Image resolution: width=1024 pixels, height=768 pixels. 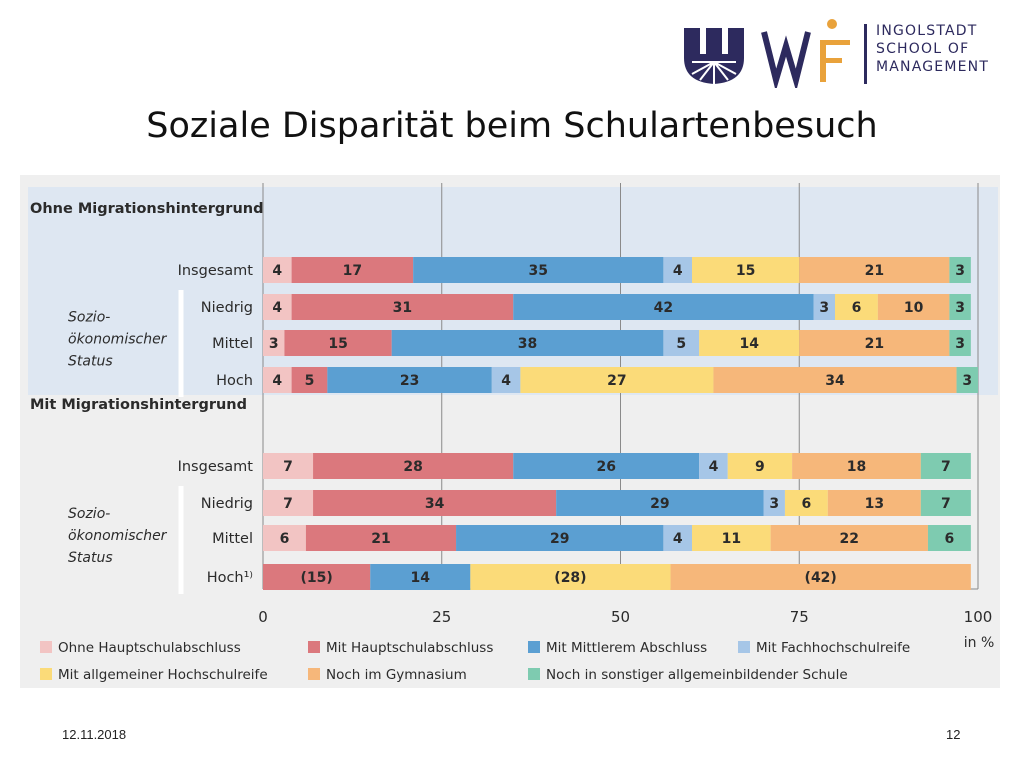 What do you see at coordinates (441, 617) in the screenshot?
I see `x-tick-label: 25` at bounding box center [441, 617].